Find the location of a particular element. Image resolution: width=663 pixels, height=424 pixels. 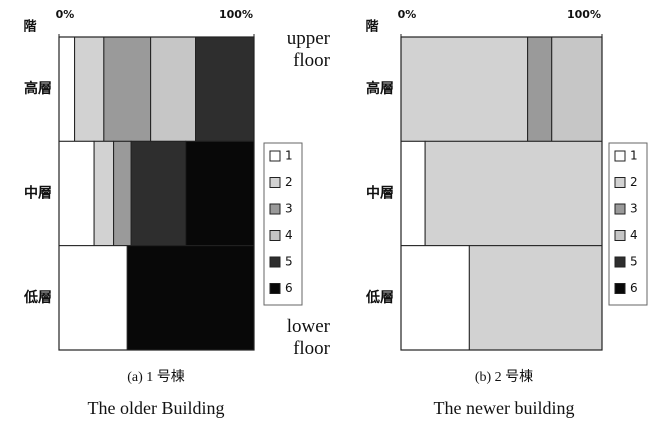

annotation: upper floor is located at coordinates (308, 49).